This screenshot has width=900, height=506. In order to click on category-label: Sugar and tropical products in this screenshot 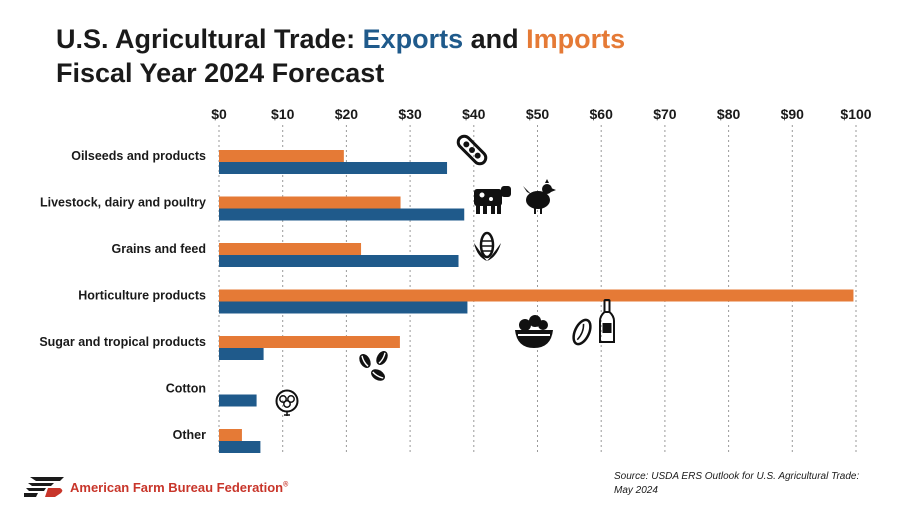, I will do `click(122, 342)`.